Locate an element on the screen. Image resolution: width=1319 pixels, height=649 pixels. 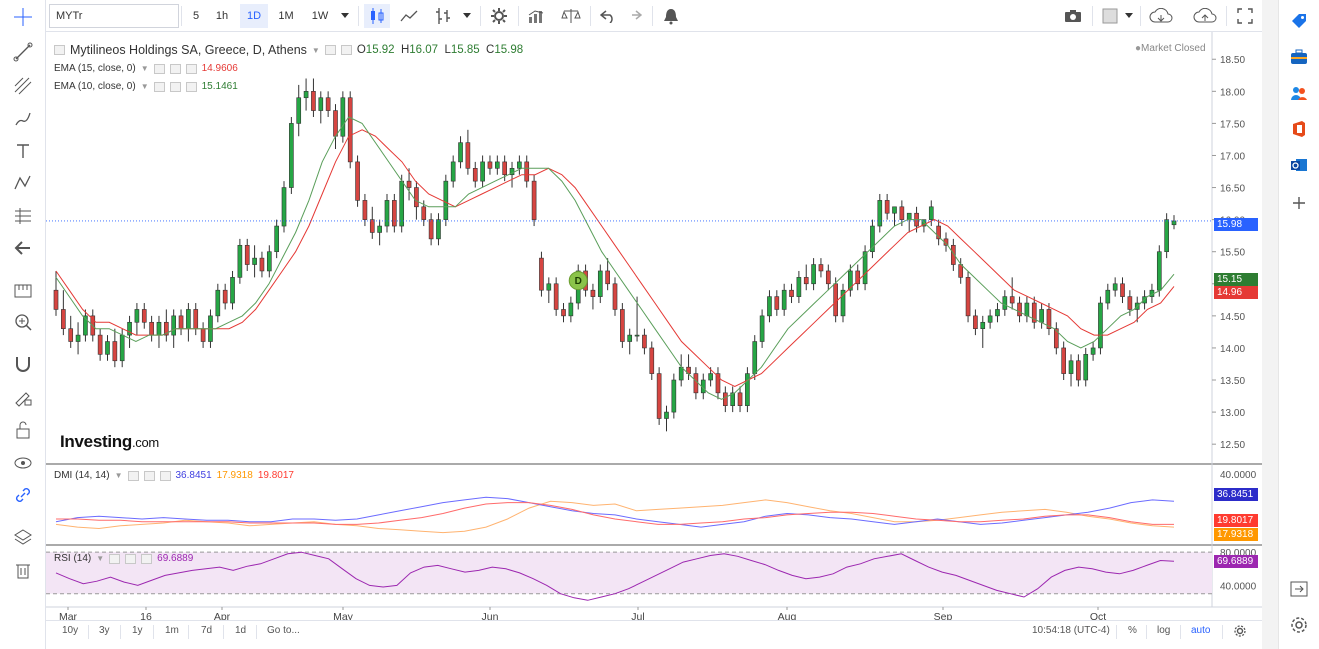
ema15-visibility-icon is located at coordinates (159, 68).